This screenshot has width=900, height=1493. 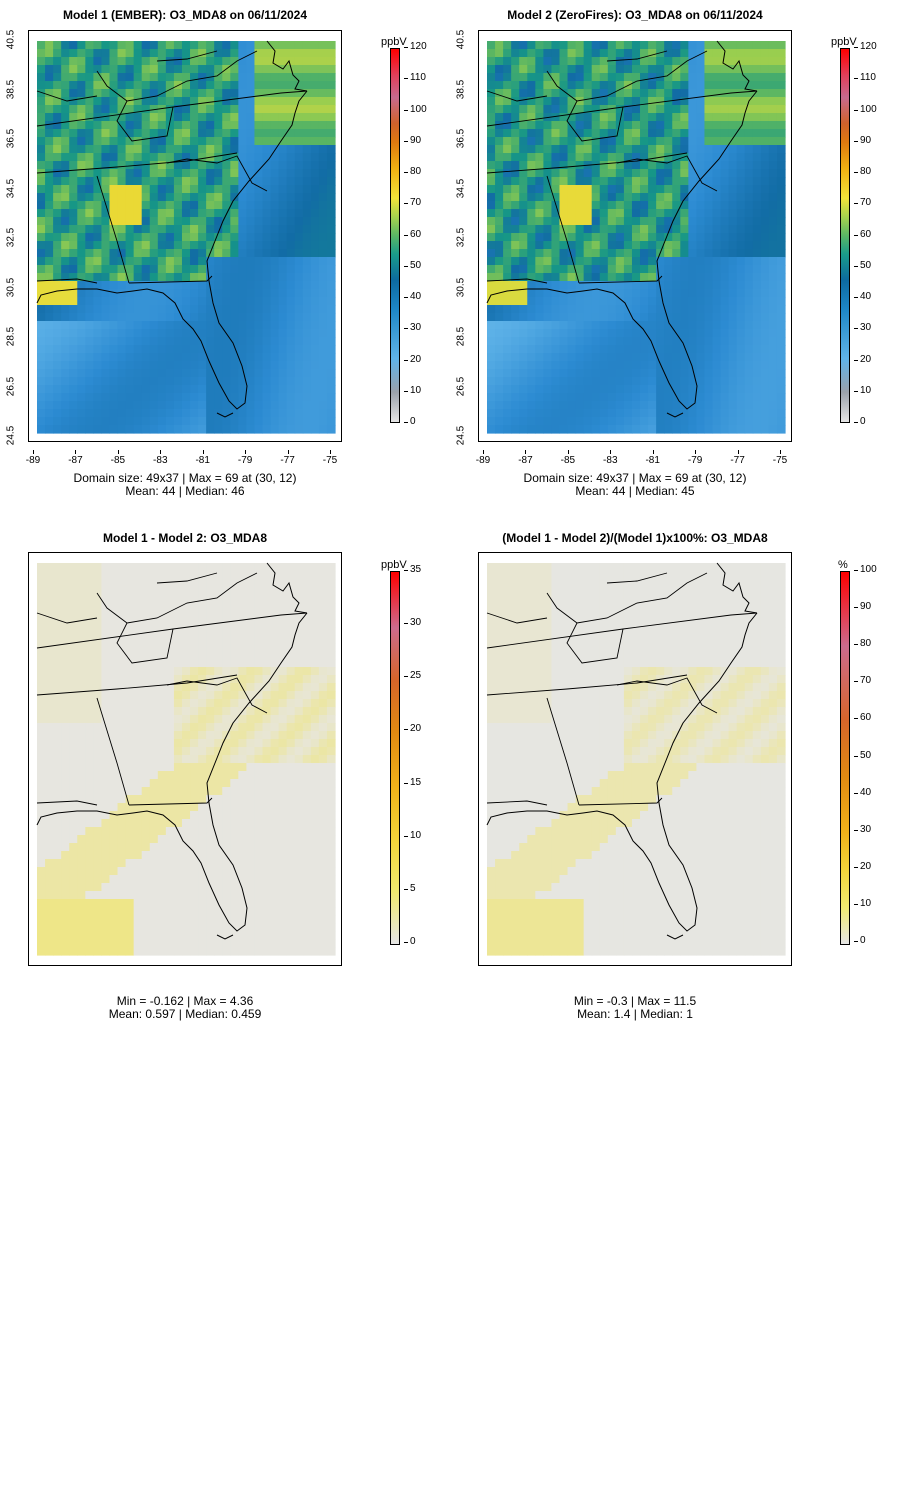 What do you see at coordinates (635, 1014) in the screenshot?
I see `stats-line2: Mean: 1.4 | Median: 1` at bounding box center [635, 1014].